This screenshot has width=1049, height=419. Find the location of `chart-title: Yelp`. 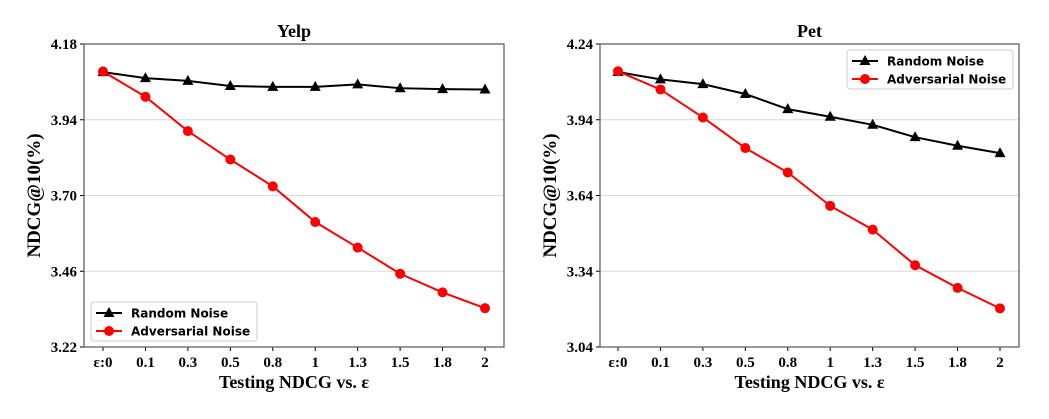

chart-title: Yelp is located at coordinates (294, 31).